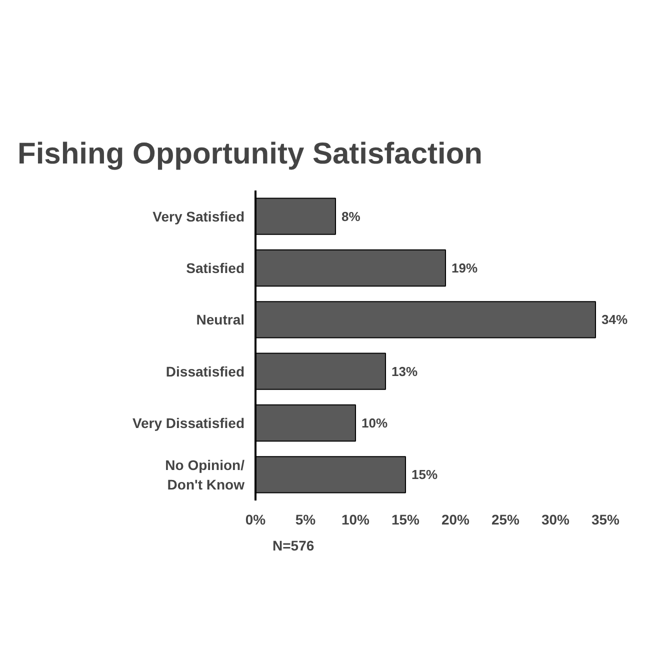 The image size is (662, 667). Describe the element at coordinates (505, 520) in the screenshot. I see `x-tick-label: 25%` at that location.